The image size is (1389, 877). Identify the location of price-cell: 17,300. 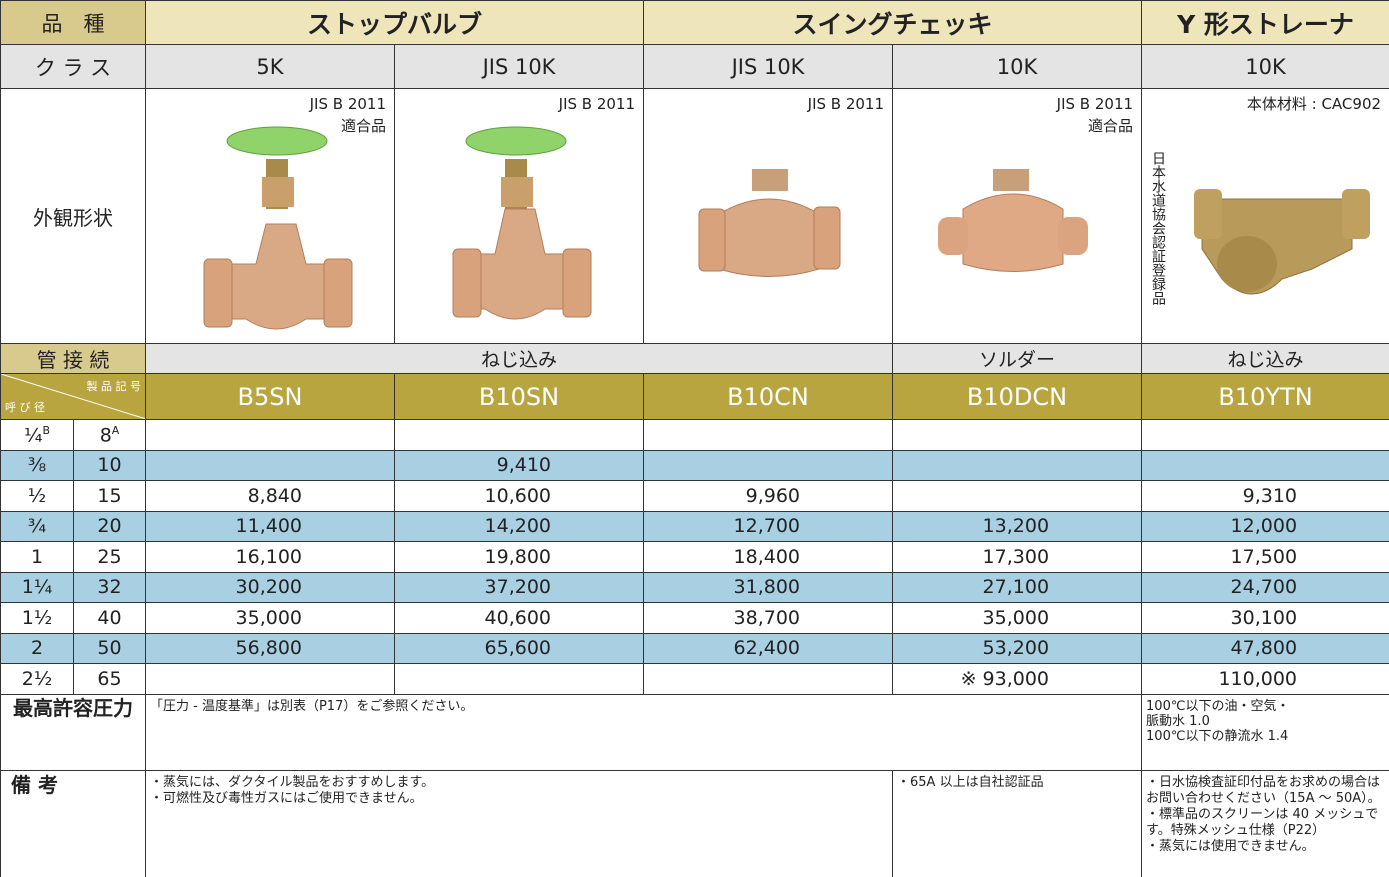
(1017, 557).